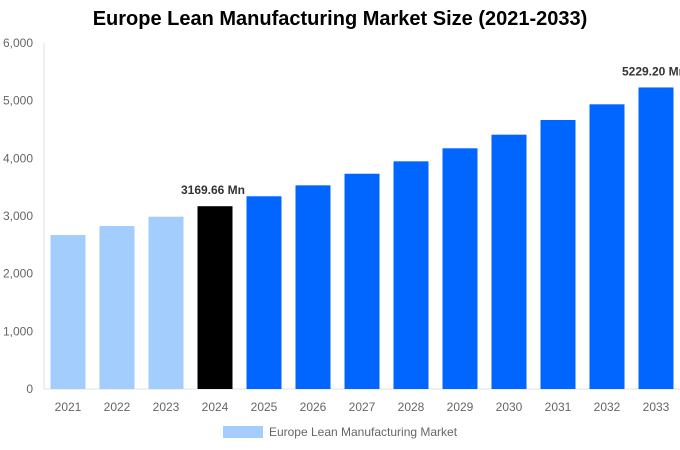 The image size is (680, 450). I want to click on y-tick-label: 3,000, so click(18, 216).